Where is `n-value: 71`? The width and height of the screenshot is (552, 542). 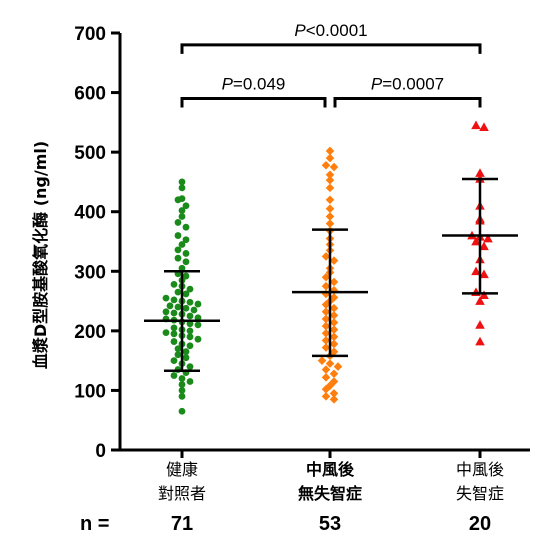
n-value: 71 is located at coordinates (182, 524).